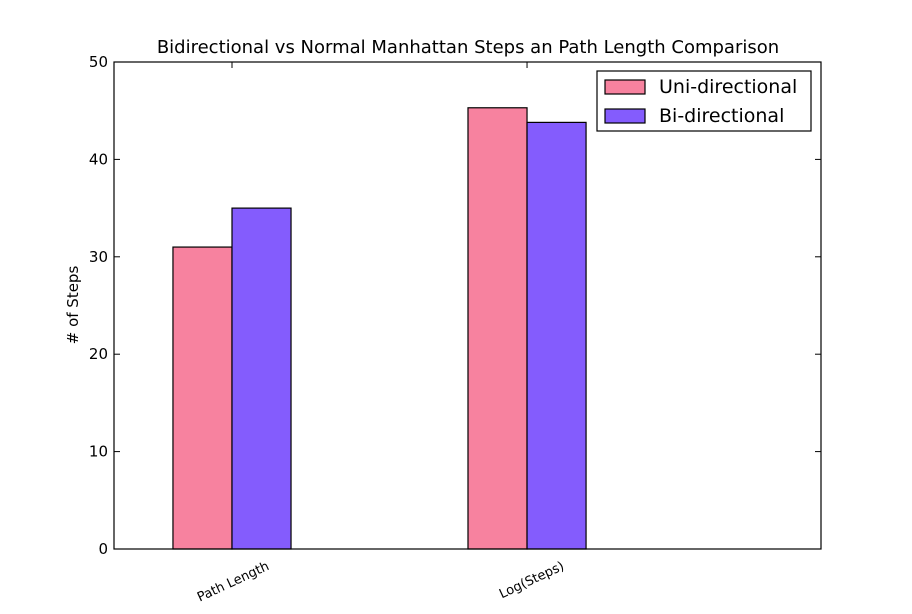 This screenshot has width=912, height=614. Describe the element at coordinates (73, 305) in the screenshot. I see `y-axis-label: # of Steps` at that location.